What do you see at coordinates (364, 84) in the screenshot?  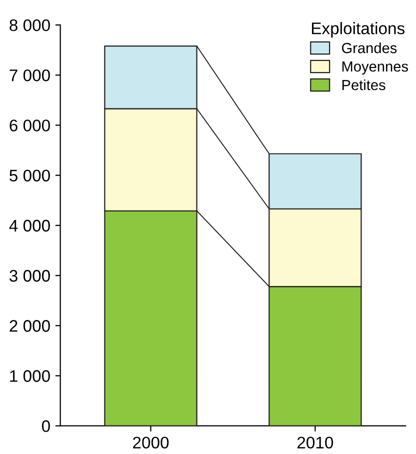 I see `legend-label: Petites` at bounding box center [364, 84].